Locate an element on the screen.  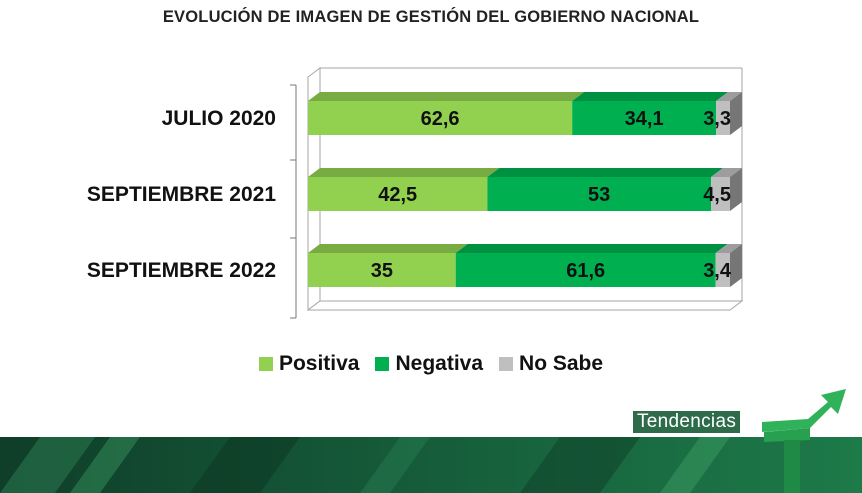
legend-item: Negativa is located at coordinates (429, 364).